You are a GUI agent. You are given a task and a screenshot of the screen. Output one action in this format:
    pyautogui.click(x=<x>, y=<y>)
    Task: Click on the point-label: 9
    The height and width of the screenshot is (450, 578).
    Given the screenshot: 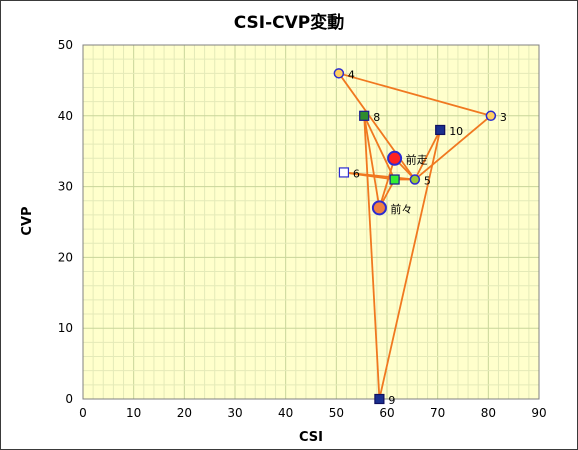 What is the action you would take?
    pyautogui.click(x=391, y=400)
    